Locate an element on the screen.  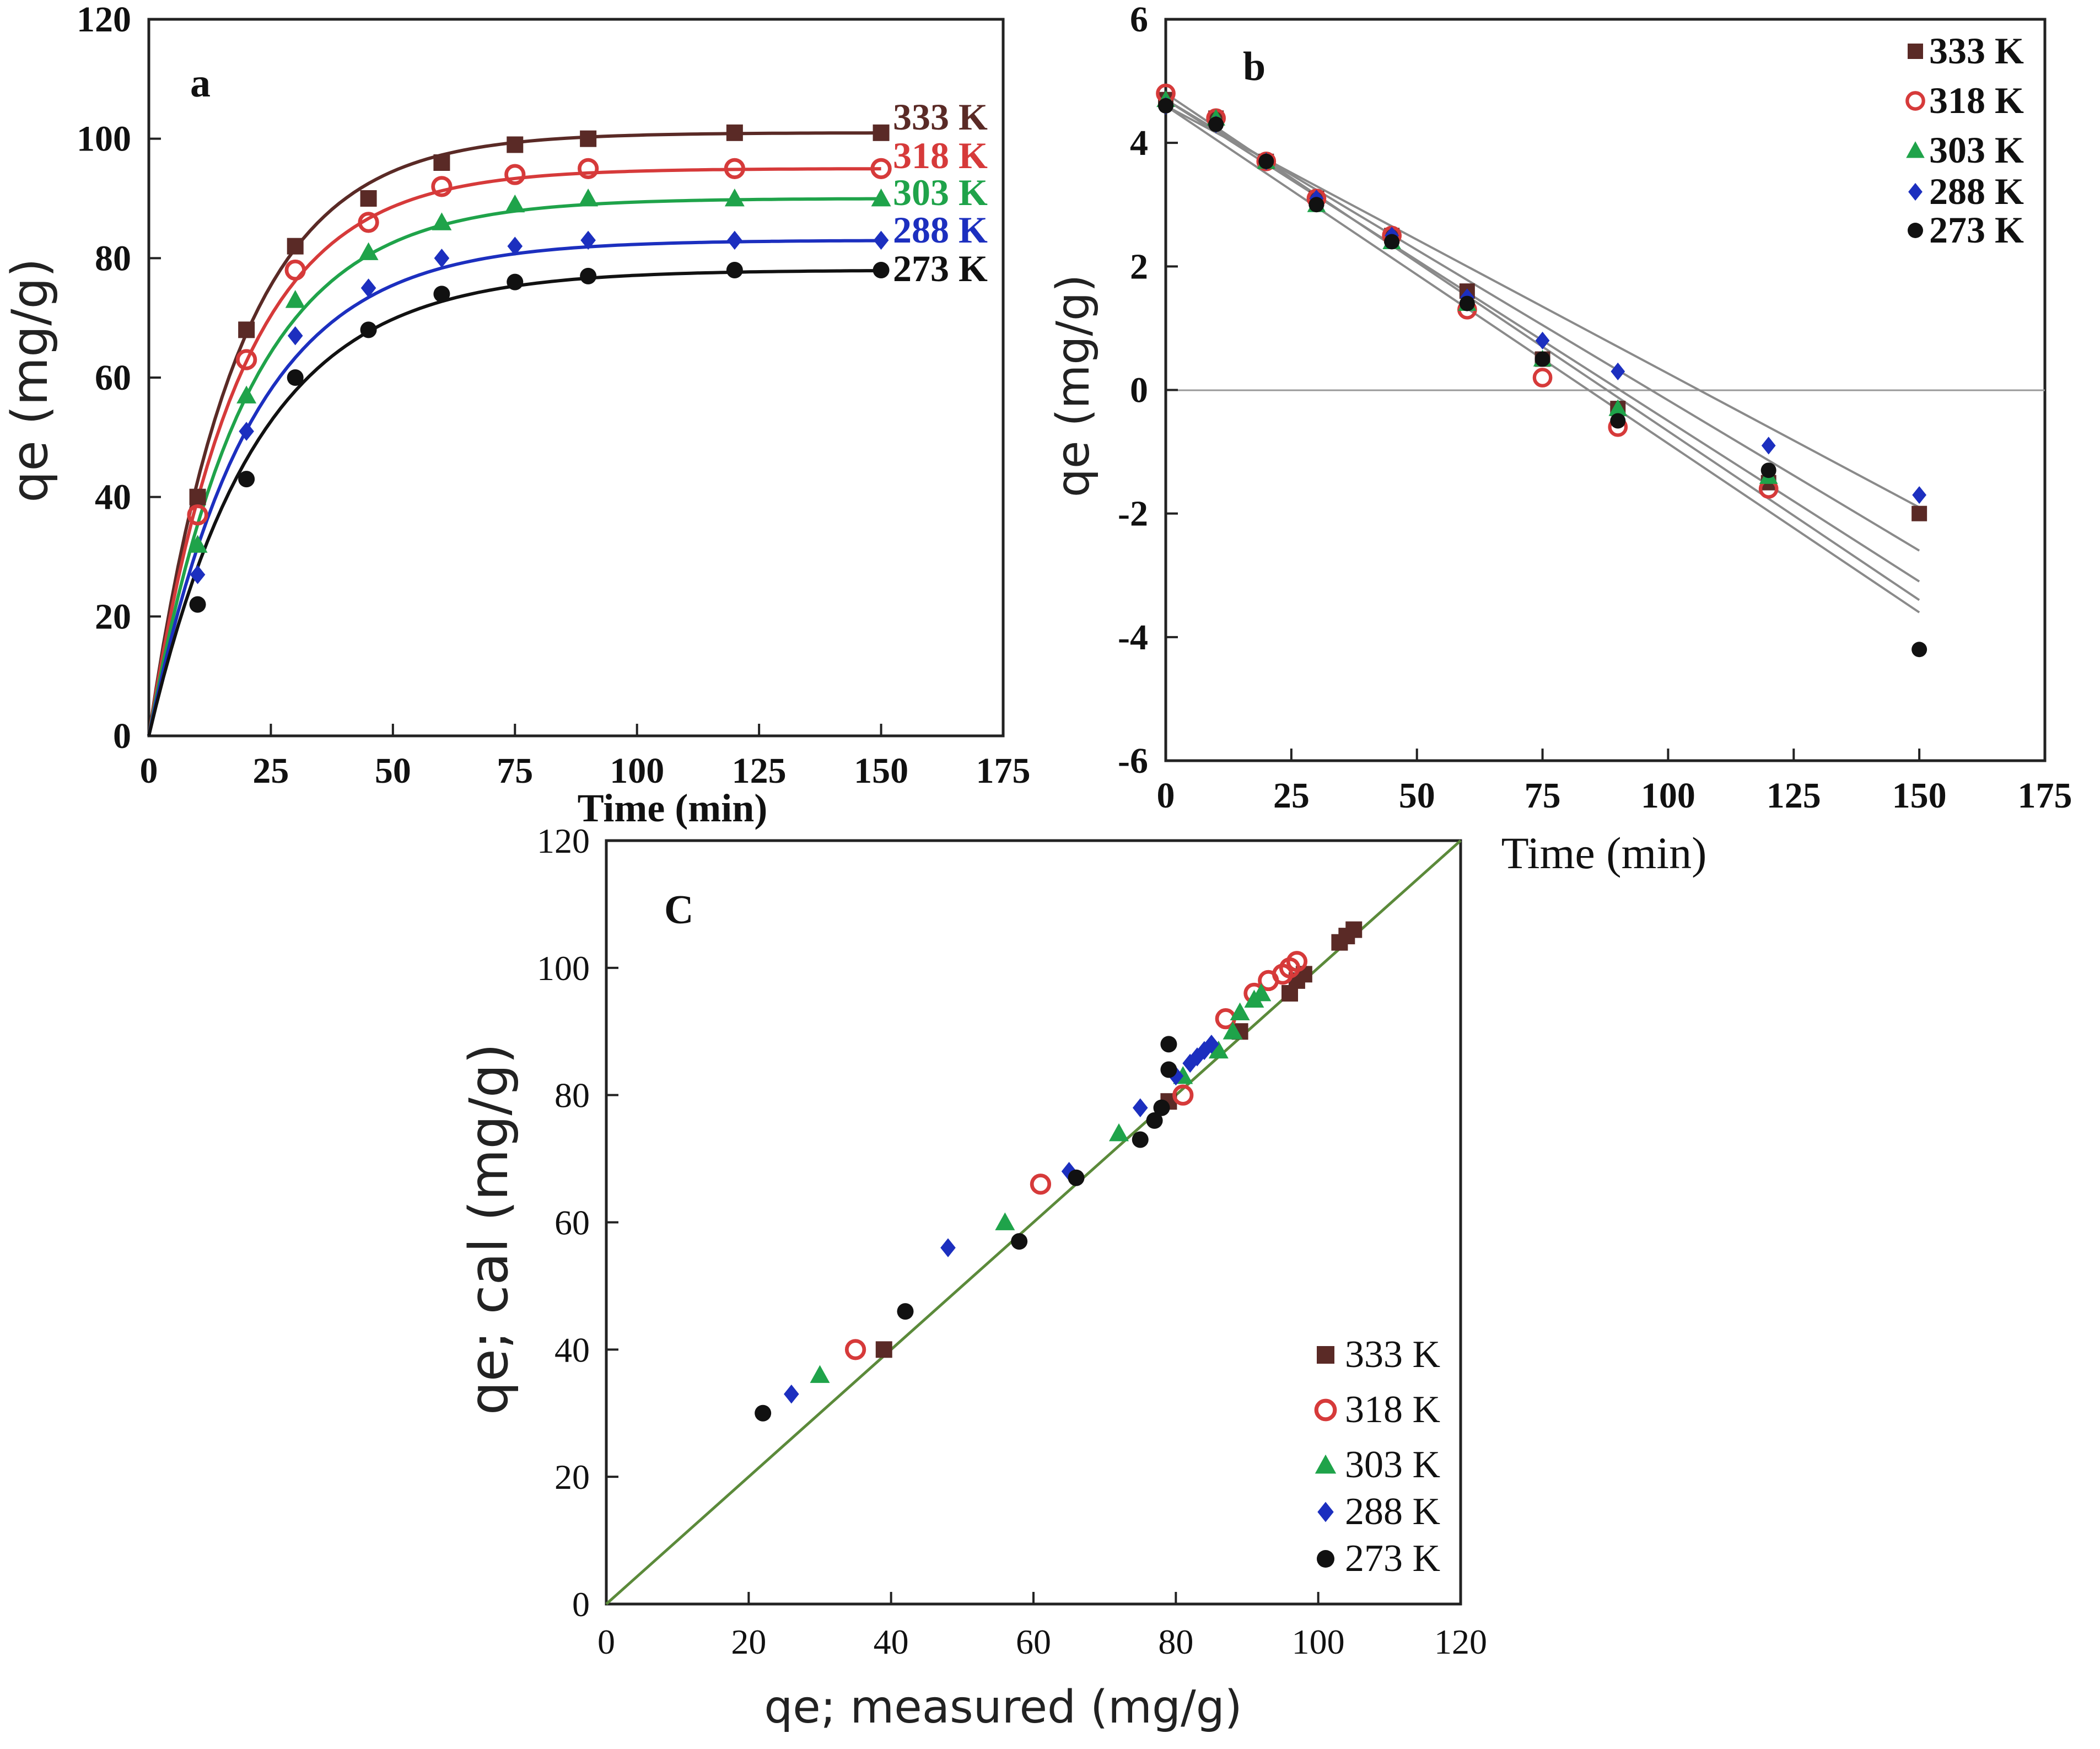
panel-a-ylabel: qe (mg/g) is located at coordinates (30, 381).